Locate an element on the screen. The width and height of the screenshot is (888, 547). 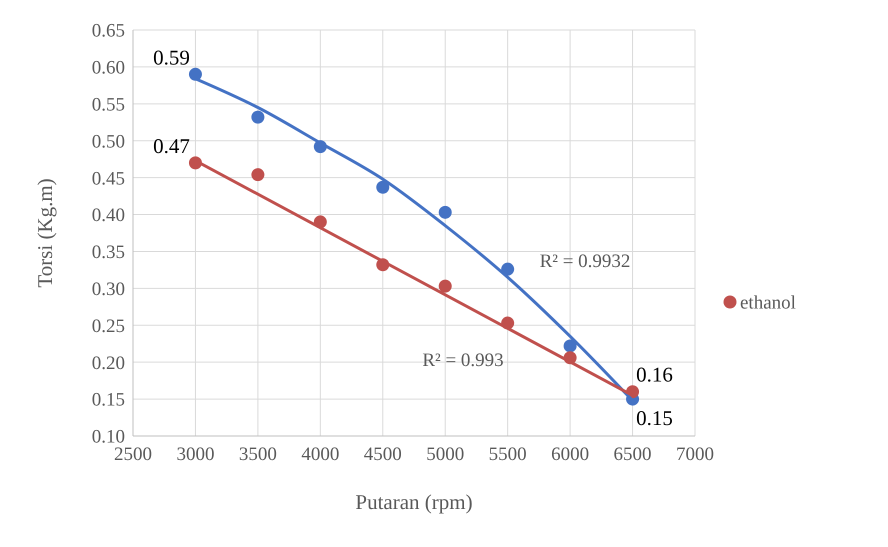
data-label: 0.59 is located at coordinates (171, 57).